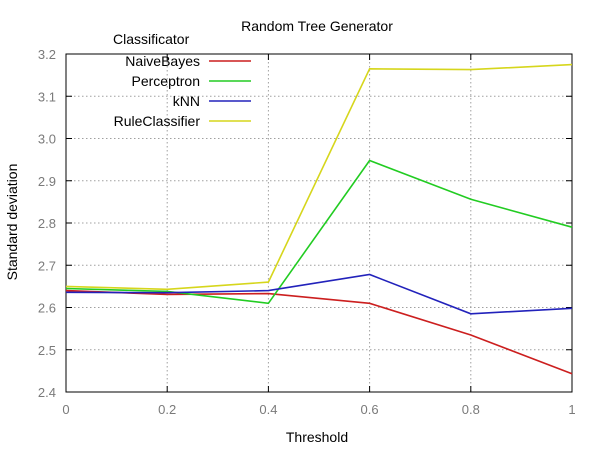 This screenshot has width=600, height=450. What do you see at coordinates (268, 409) in the screenshot?
I see `x-tick-label: 0.4` at bounding box center [268, 409].